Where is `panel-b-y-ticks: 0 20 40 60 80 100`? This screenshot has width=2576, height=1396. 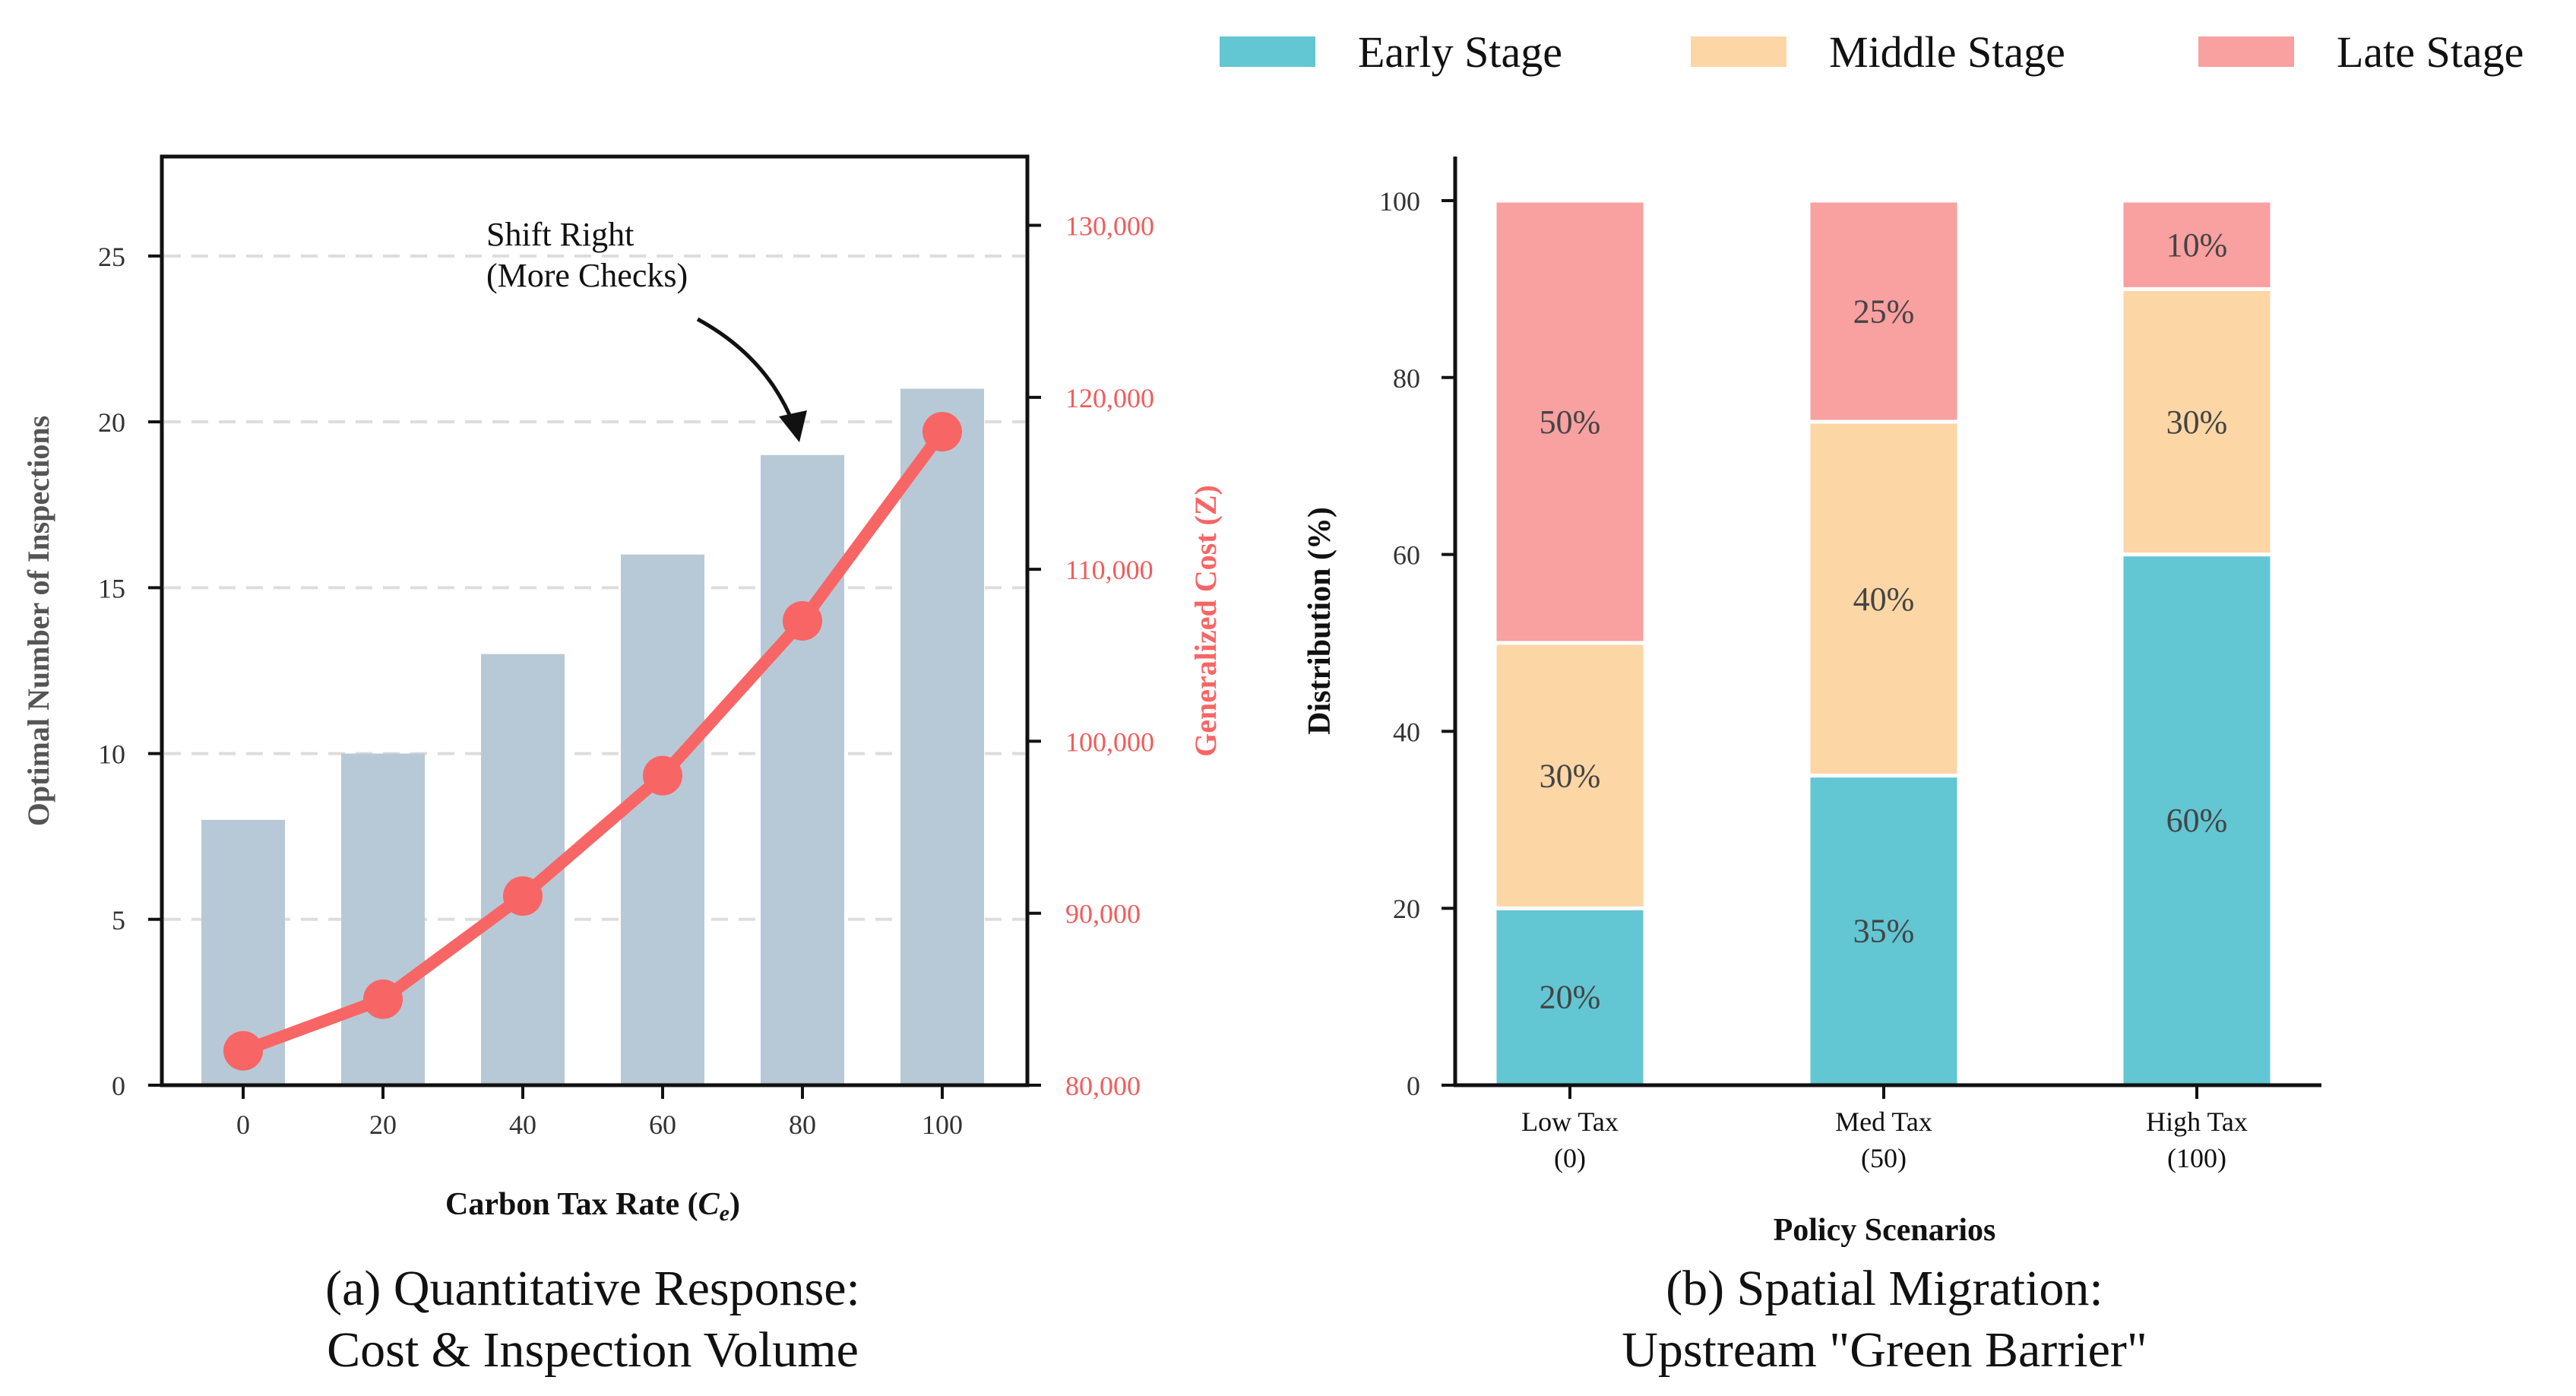
panel-b-y-ticks: 0 20 40 60 80 100 is located at coordinates (1417, 643).